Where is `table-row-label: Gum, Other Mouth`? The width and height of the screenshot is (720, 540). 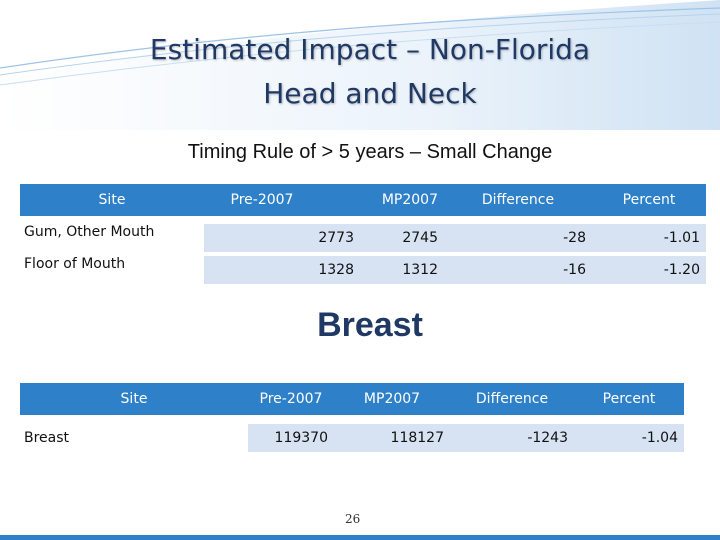 table-row-label: Gum, Other Mouth is located at coordinates (89, 232).